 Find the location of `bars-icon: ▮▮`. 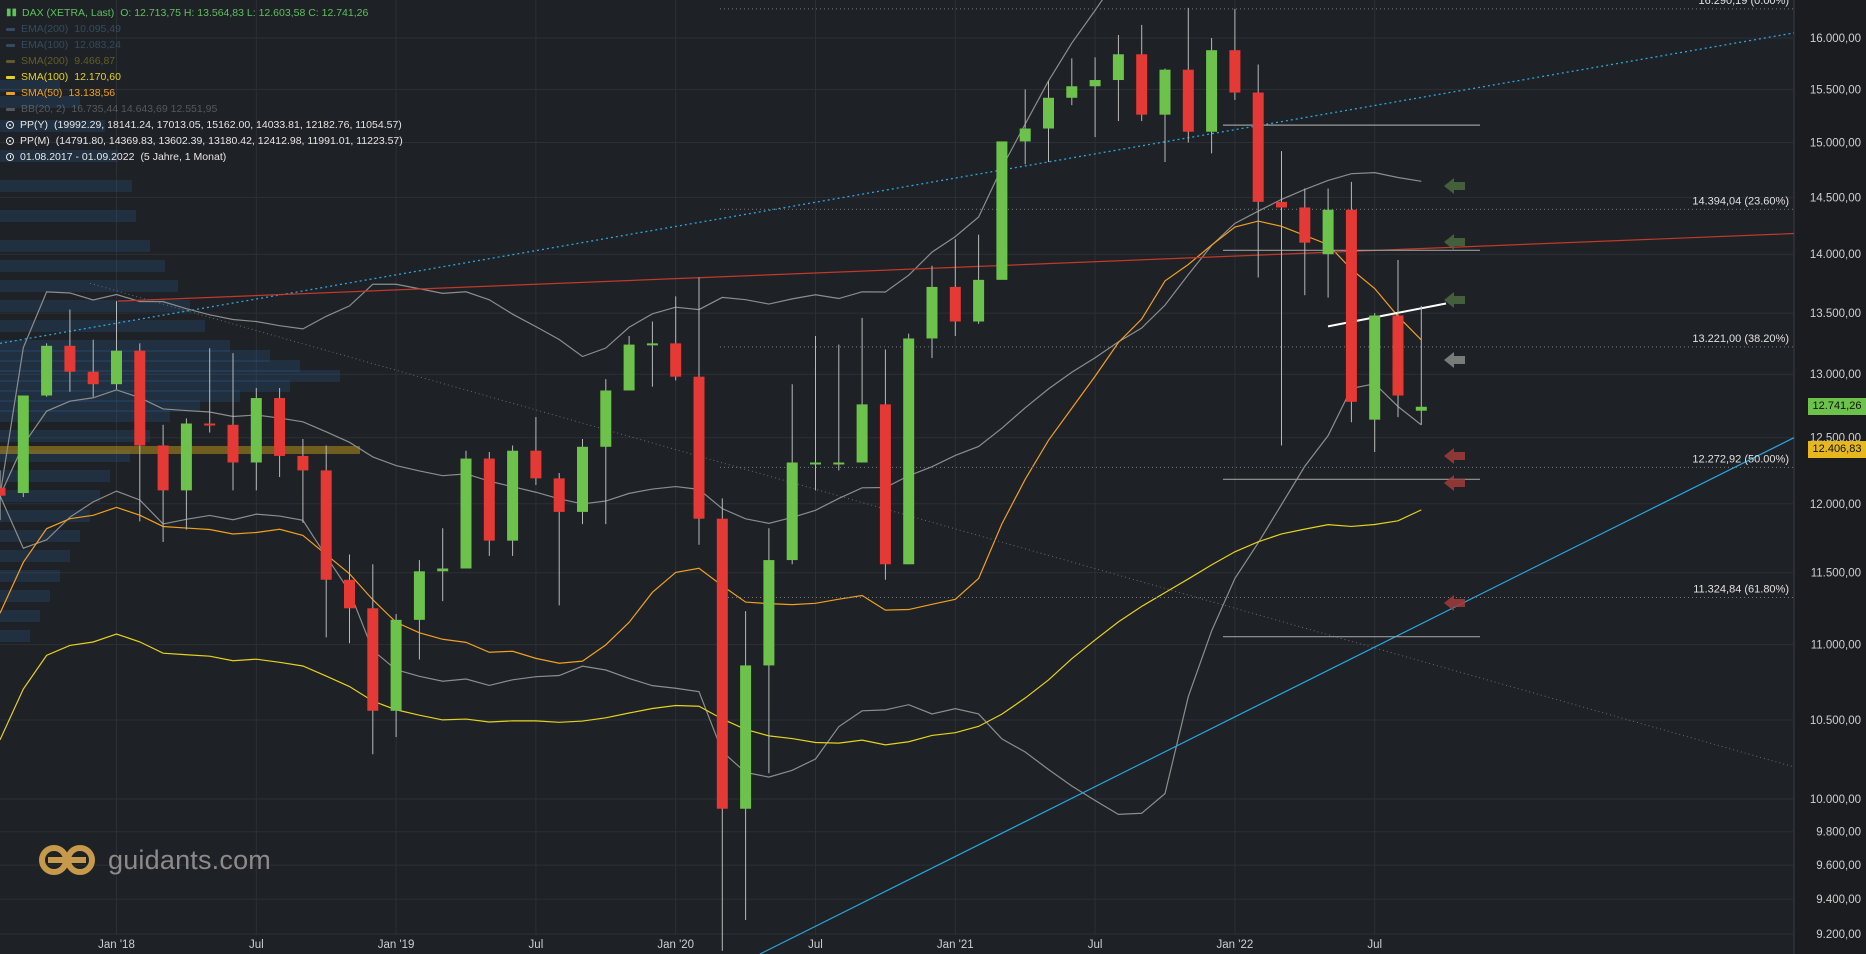

bars-icon: ▮▮ is located at coordinates (12, 12).